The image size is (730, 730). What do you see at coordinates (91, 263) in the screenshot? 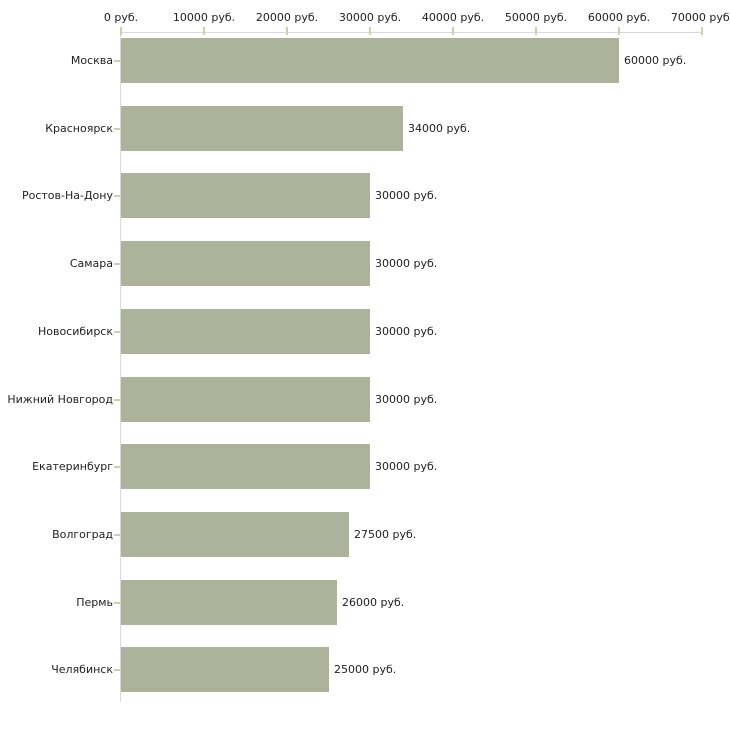
I see `category-label: Самара` at bounding box center [91, 263].